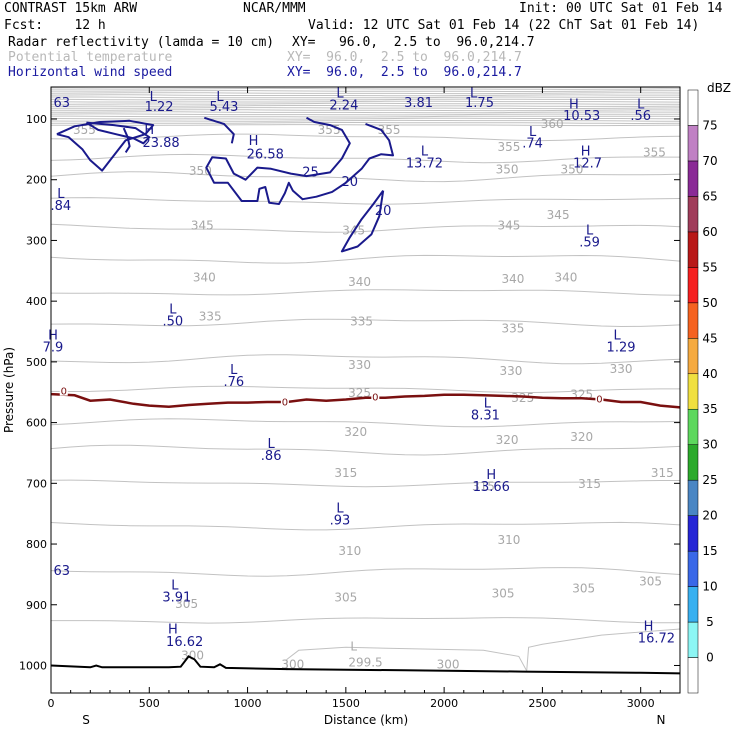 The image size is (740, 740). I want to click on y-tick-label: 600, so click(36, 423).